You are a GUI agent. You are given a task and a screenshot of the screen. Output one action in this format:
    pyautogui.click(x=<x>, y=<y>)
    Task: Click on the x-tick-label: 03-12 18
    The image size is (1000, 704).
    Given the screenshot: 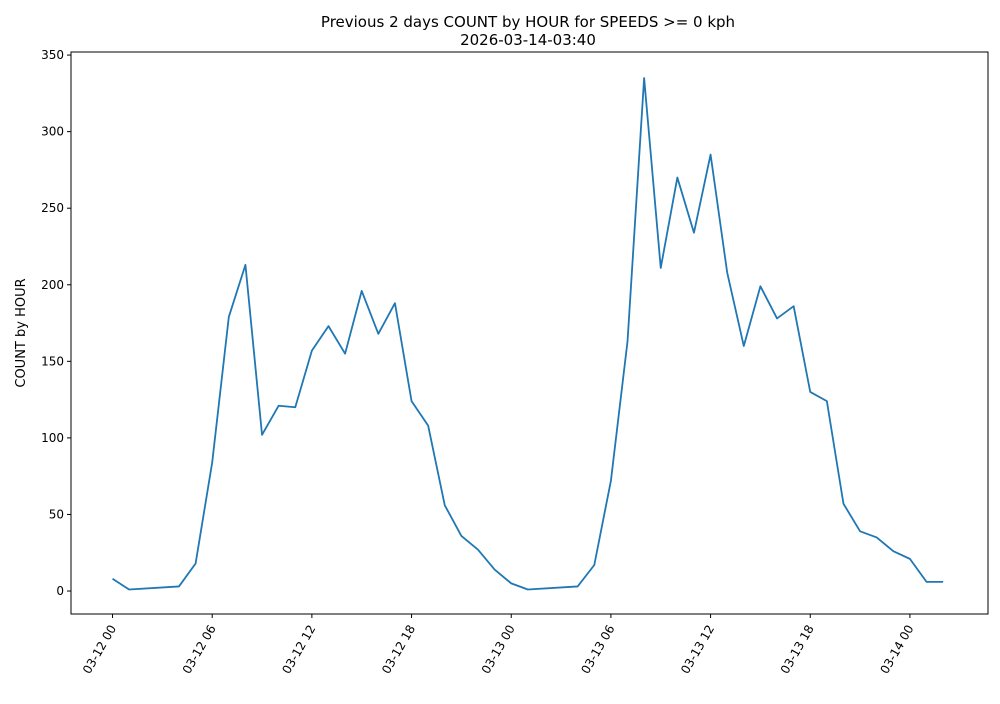 What is the action you would take?
    pyautogui.click(x=398, y=650)
    